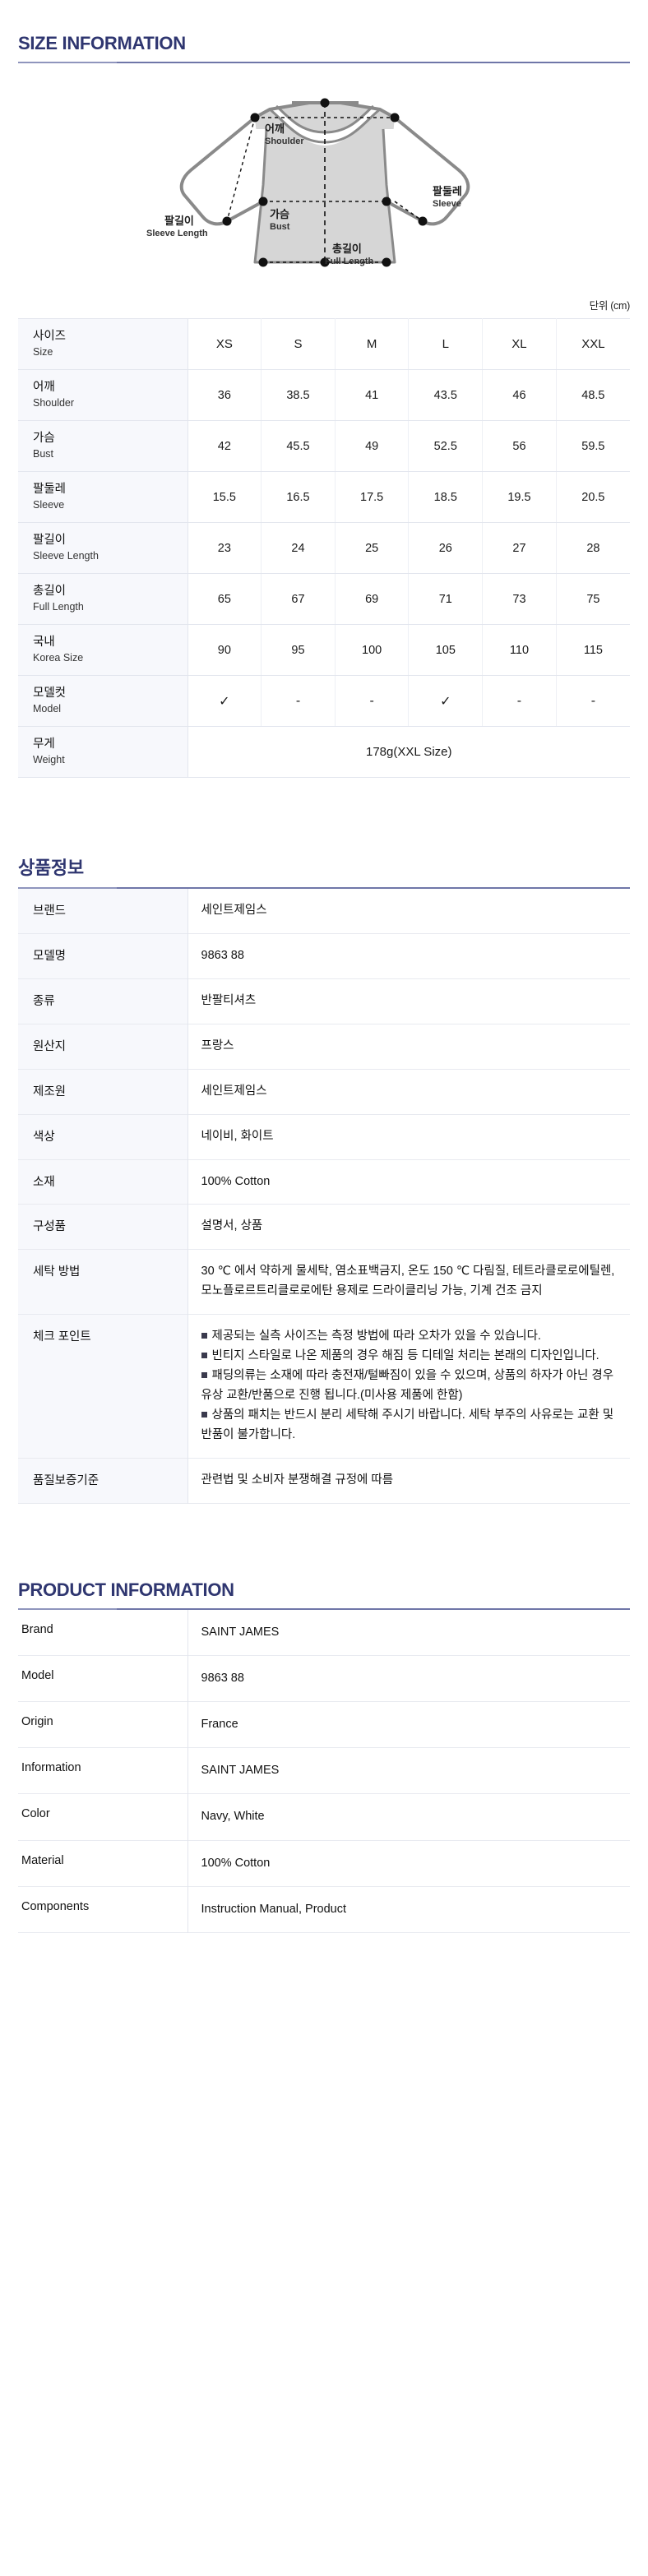 The image size is (648, 2576). I want to click on row-label-en: Korea Size, so click(59, 657).